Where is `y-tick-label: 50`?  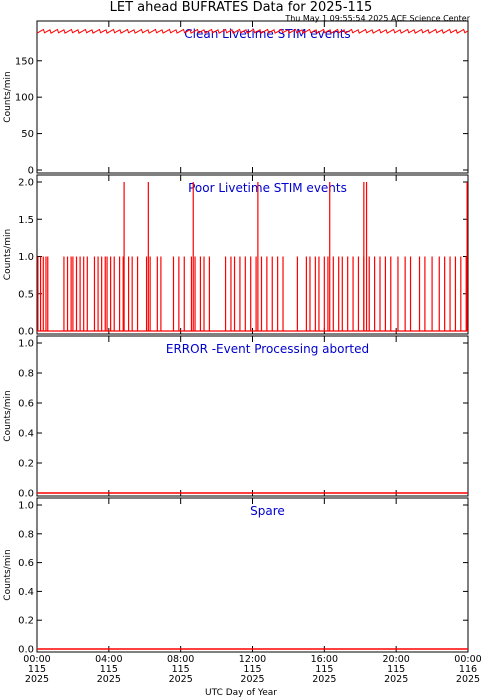 y-tick-label: 50 is located at coordinates (27, 134).